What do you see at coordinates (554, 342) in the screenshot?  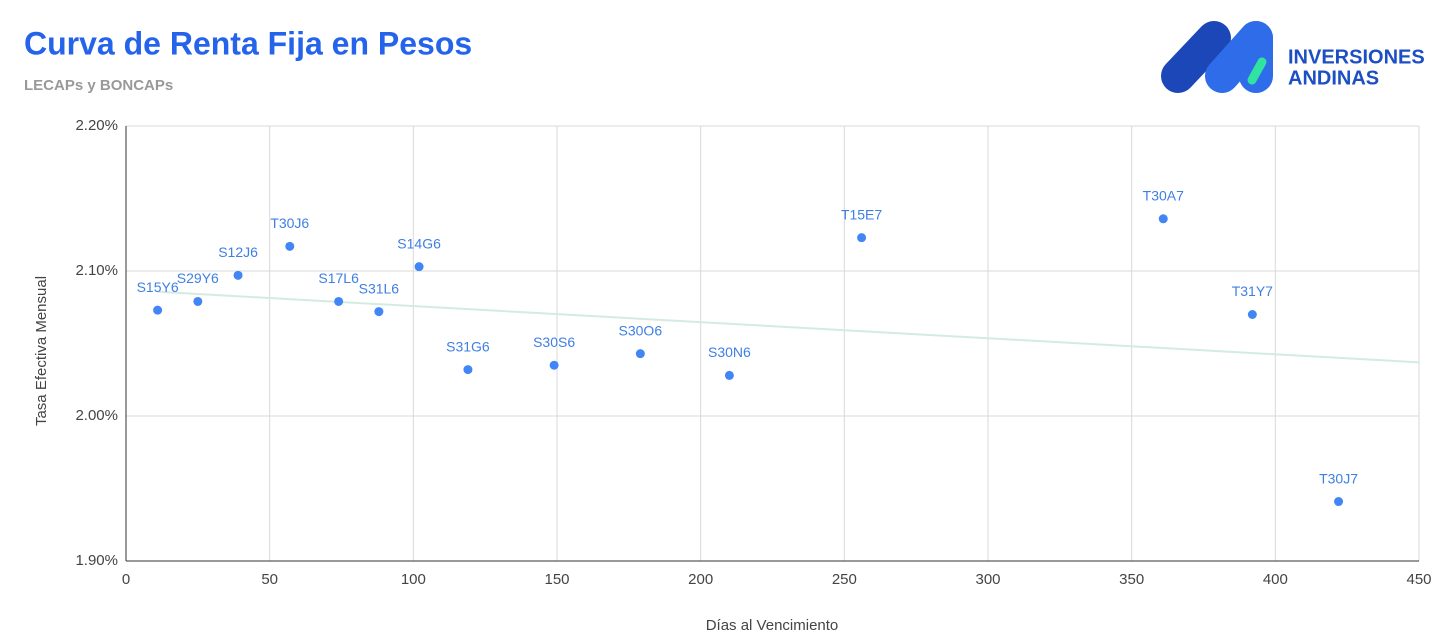 I see `point-label: S30S6` at bounding box center [554, 342].